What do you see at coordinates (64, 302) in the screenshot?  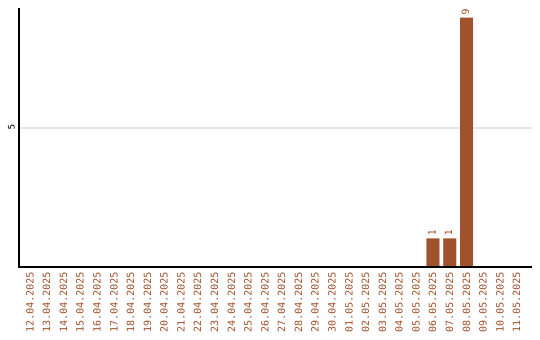 I see `x-tick-label: 14.04.2025` at bounding box center [64, 302].